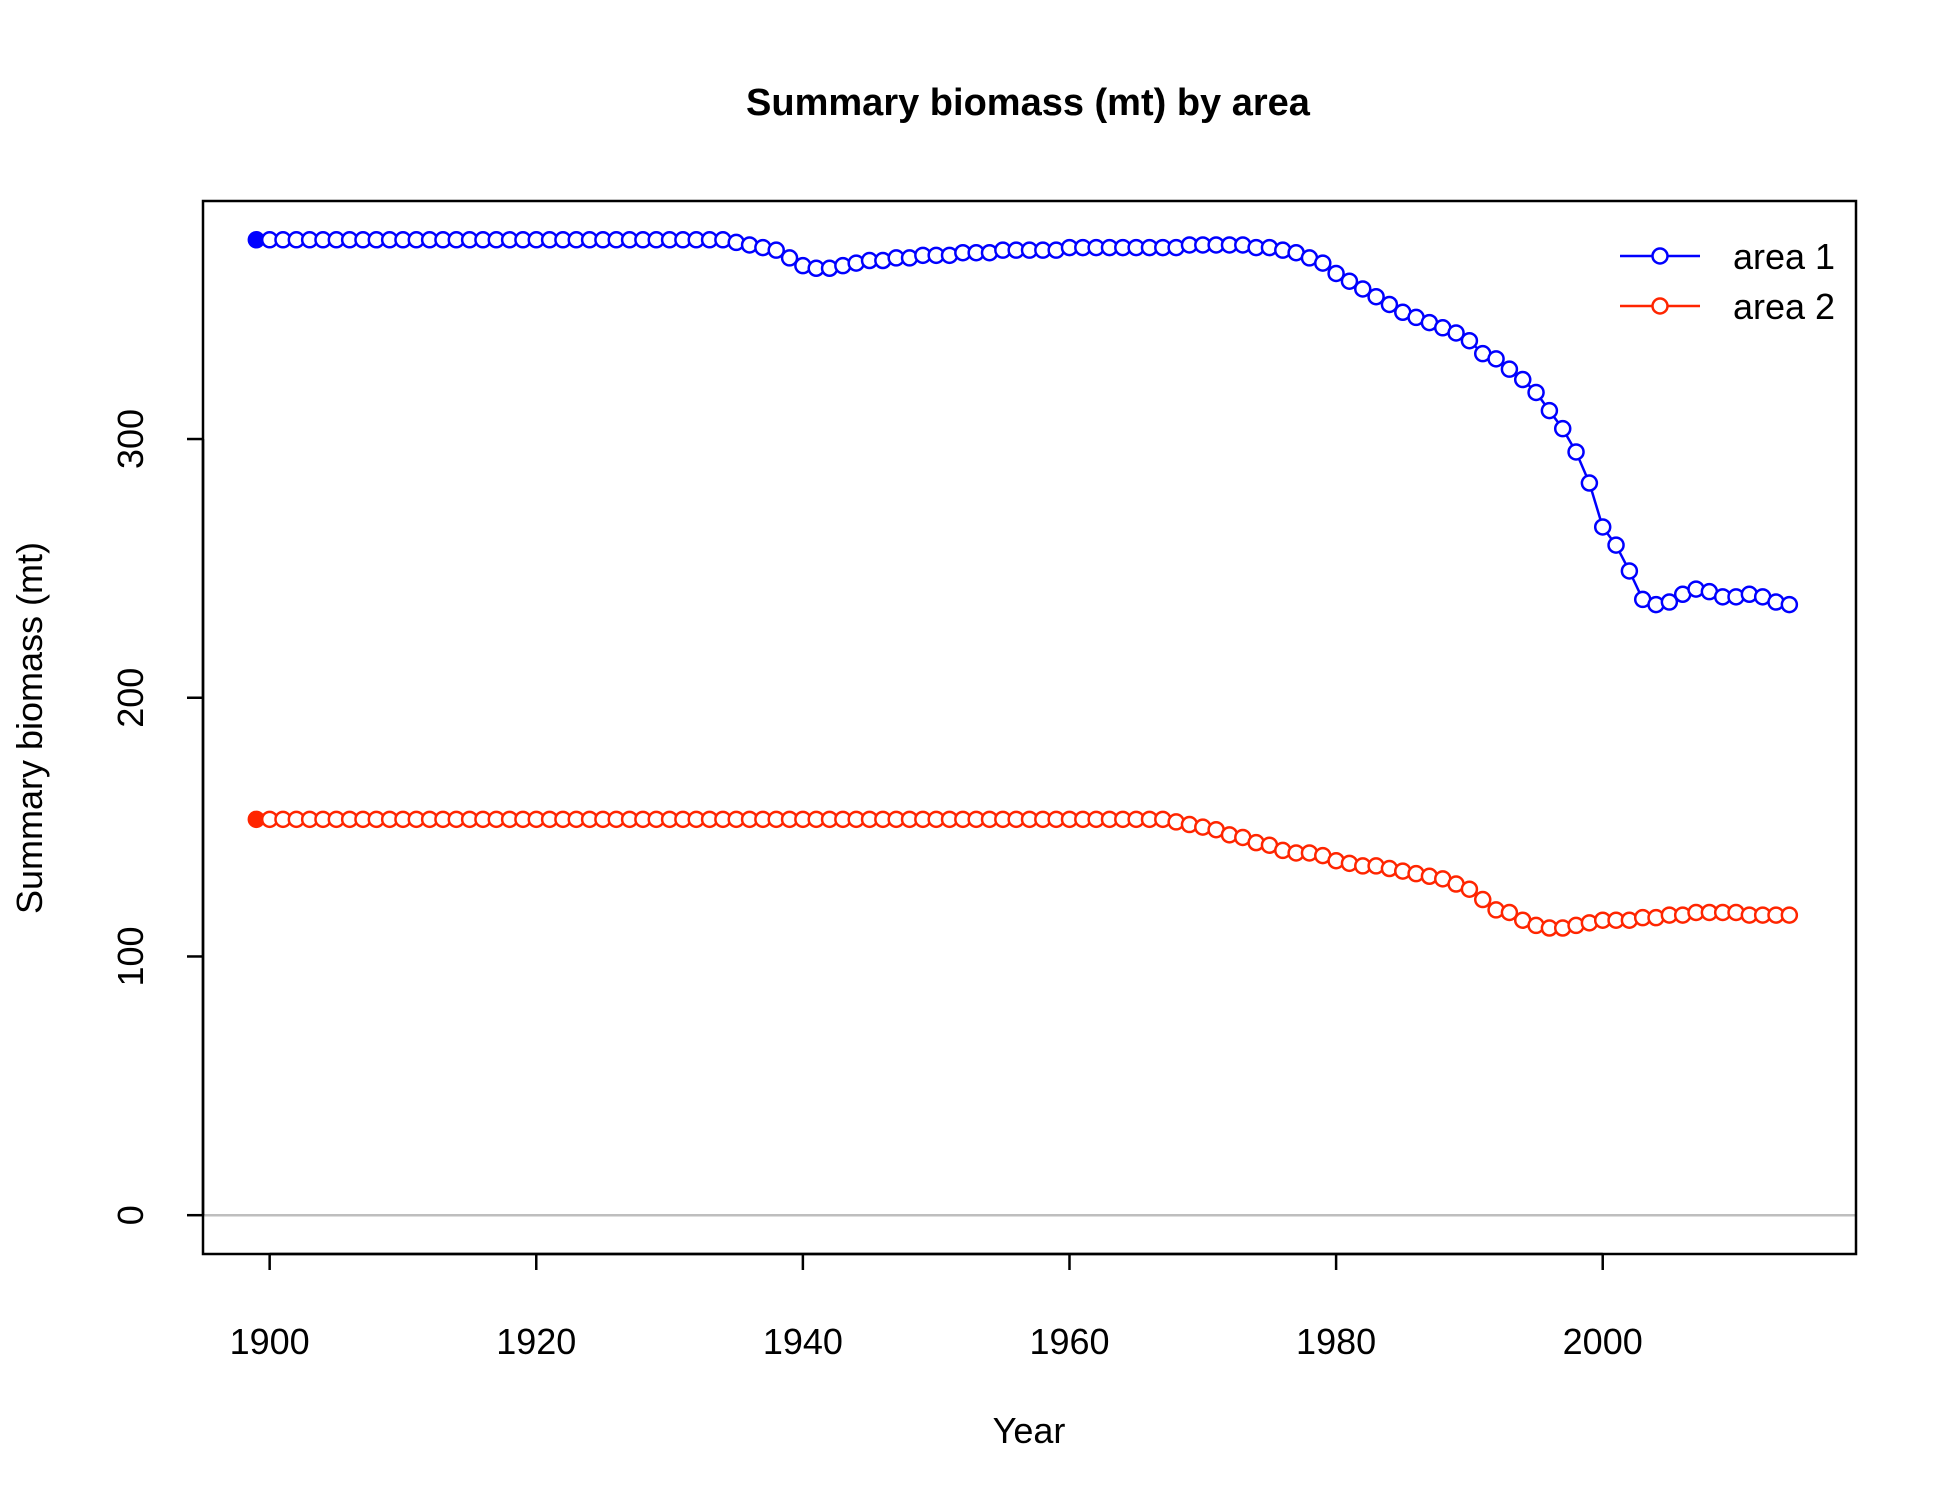 Image resolution: width=1950 pixels, height=1500 pixels. Describe the element at coordinates (1336, 1341) in the screenshot. I see `x-tick-label: 1980` at that location.